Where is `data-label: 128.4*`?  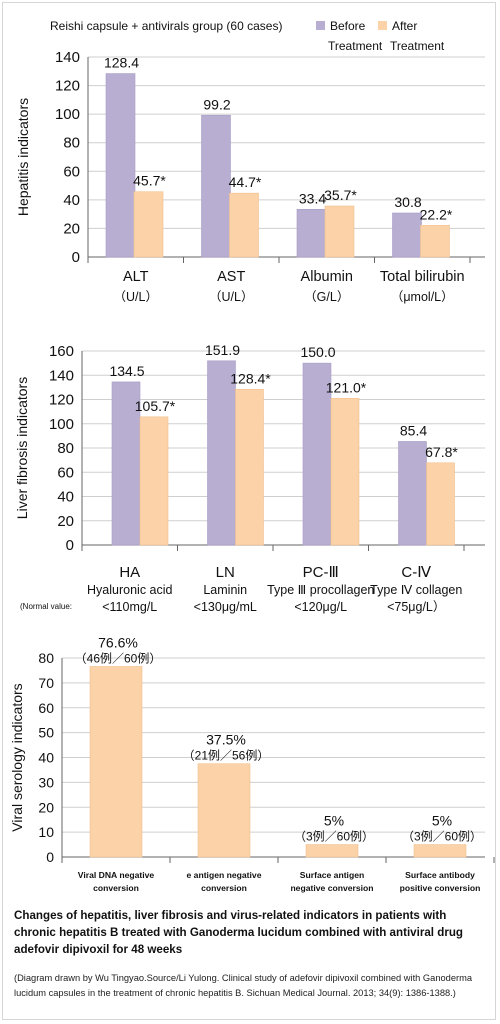
data-label: 128.4* is located at coordinates (250, 378).